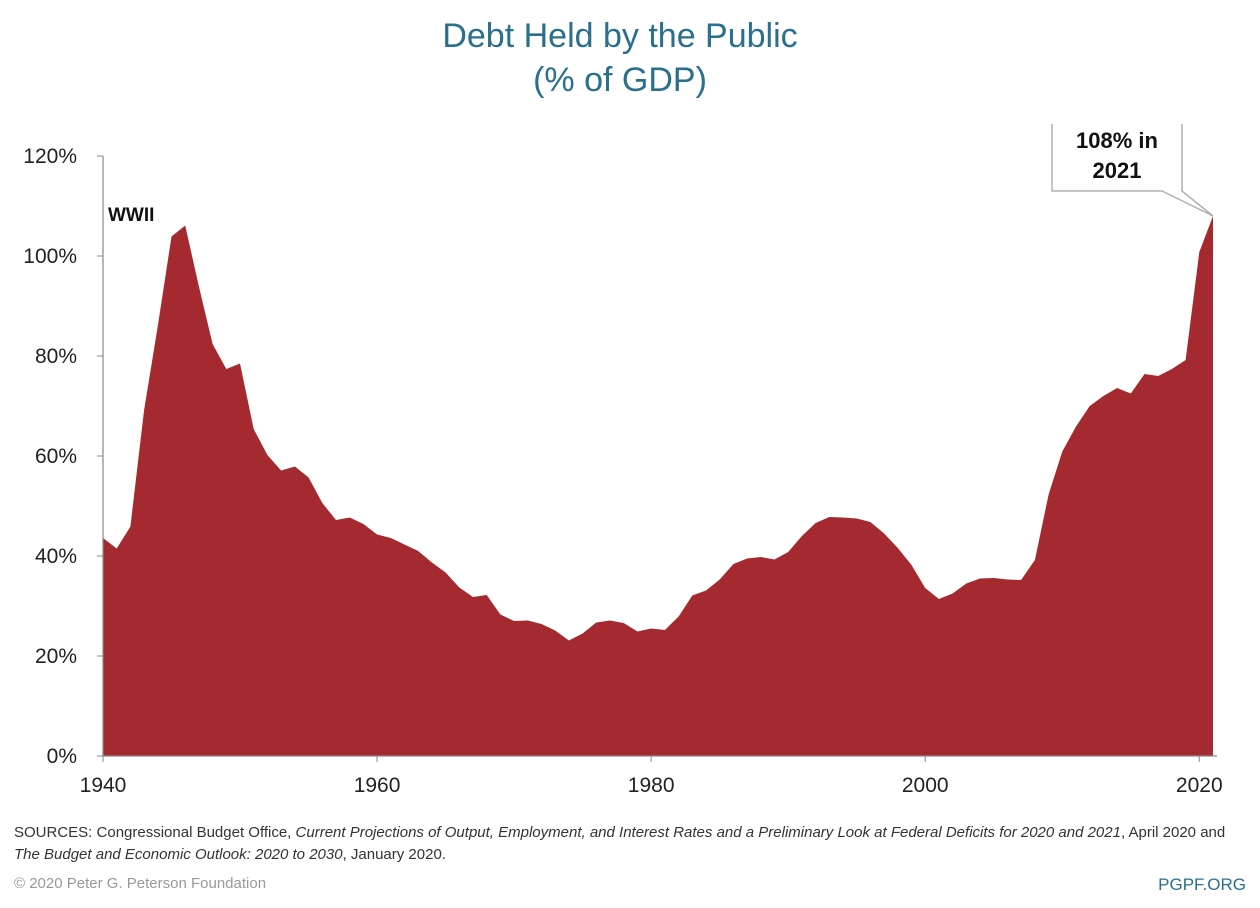 The image size is (1260, 908). What do you see at coordinates (56, 656) in the screenshot?
I see `y-tick-label: 20%` at bounding box center [56, 656].